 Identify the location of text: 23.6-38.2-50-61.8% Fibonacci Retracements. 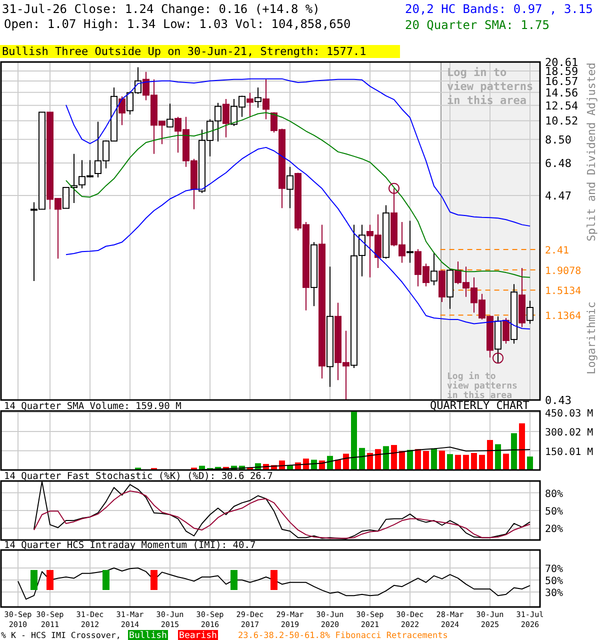
(343, 635).